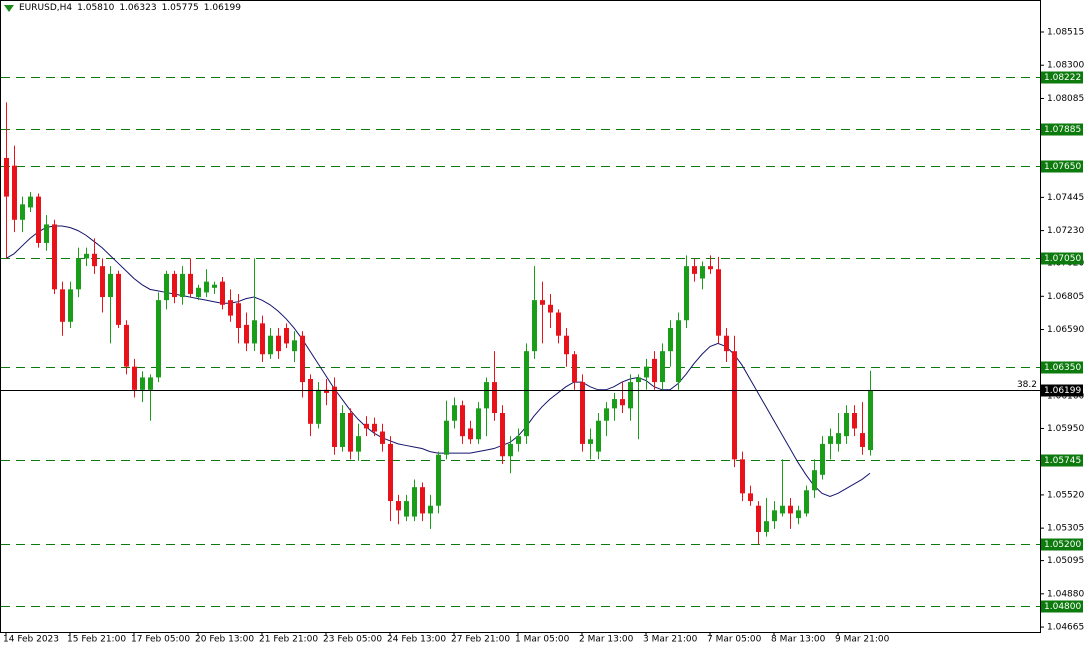 This screenshot has height=650, width=1086. Describe the element at coordinates (180, 8) in the screenshot. I see `ohlc-value: 1.05775` at that location.